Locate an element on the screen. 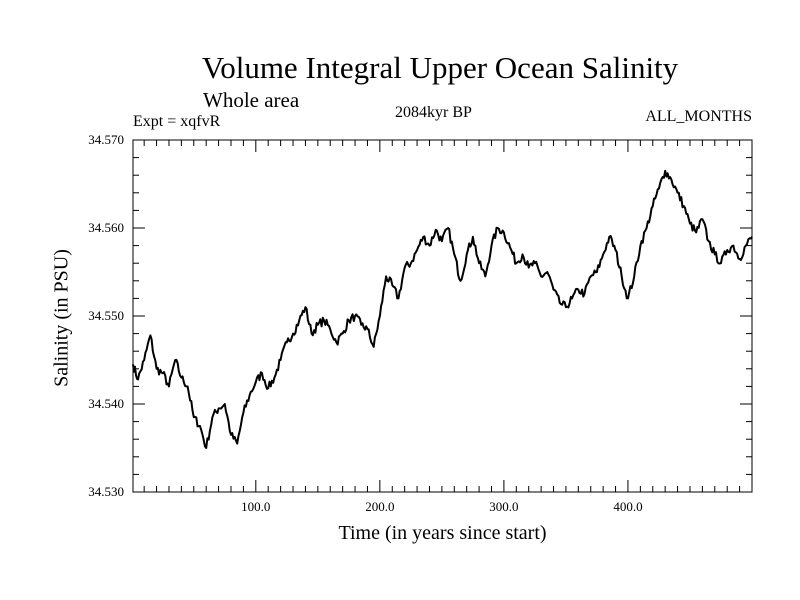 This screenshot has width=800, height=600. y-tick-labels: 34.530 34.540 34.550 34.560 34.570 is located at coordinates (106, 315).